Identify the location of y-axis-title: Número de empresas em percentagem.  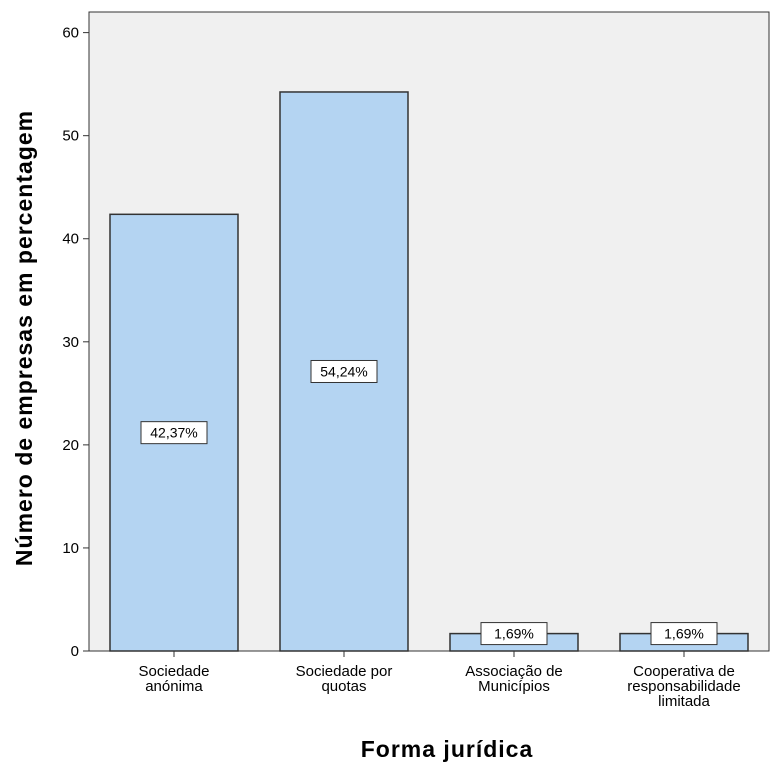
(24, 338).